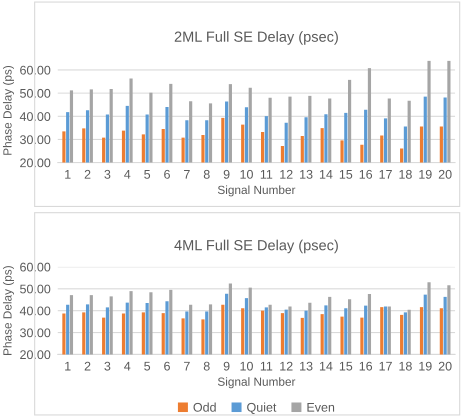 This screenshot has width=462, height=417. Describe the element at coordinates (256, 247) in the screenshot. I see `chart-title: 4ML Full SE Delay (psec)` at that location.